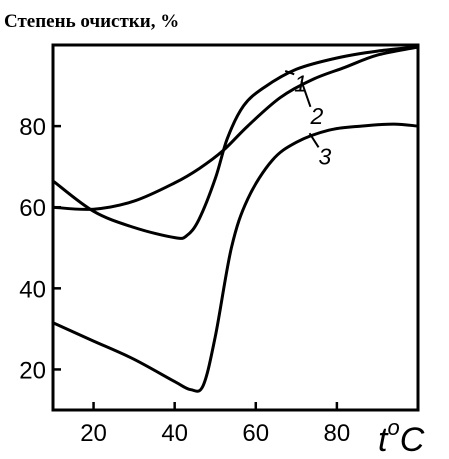  I want to click on x-tick-label: 20, so click(93, 433).